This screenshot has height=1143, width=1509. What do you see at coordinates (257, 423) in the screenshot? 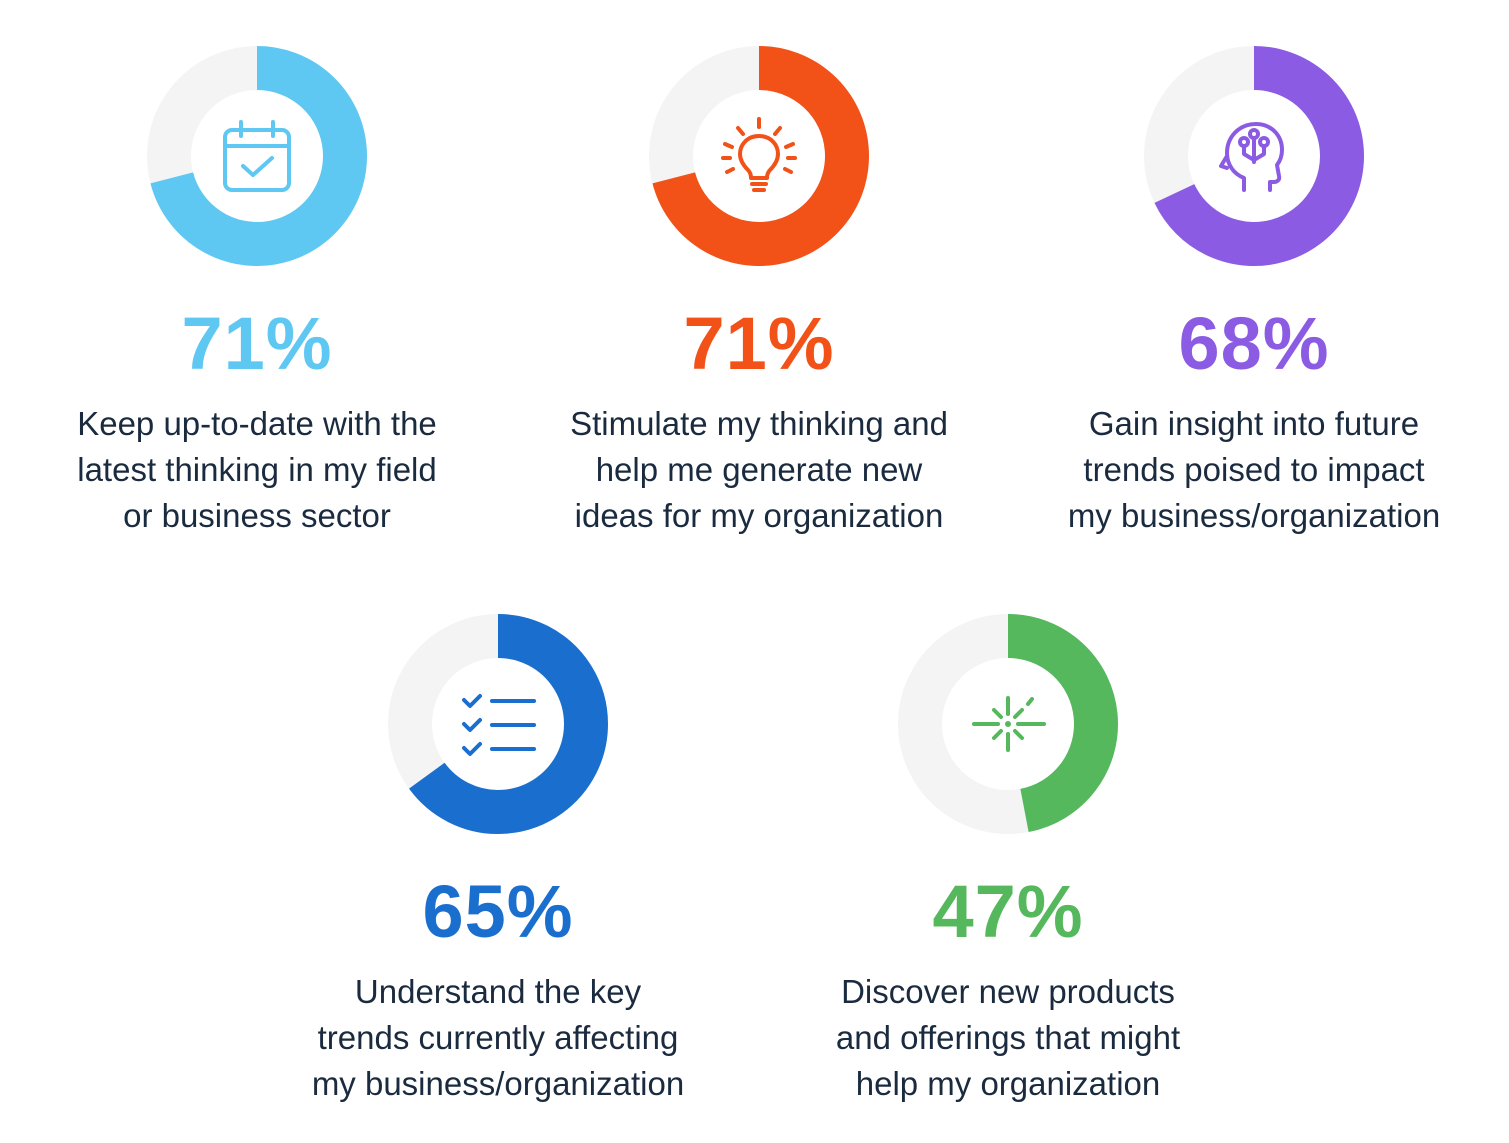
I see `description-line: Keep up-to-date with the` at bounding box center [257, 423].